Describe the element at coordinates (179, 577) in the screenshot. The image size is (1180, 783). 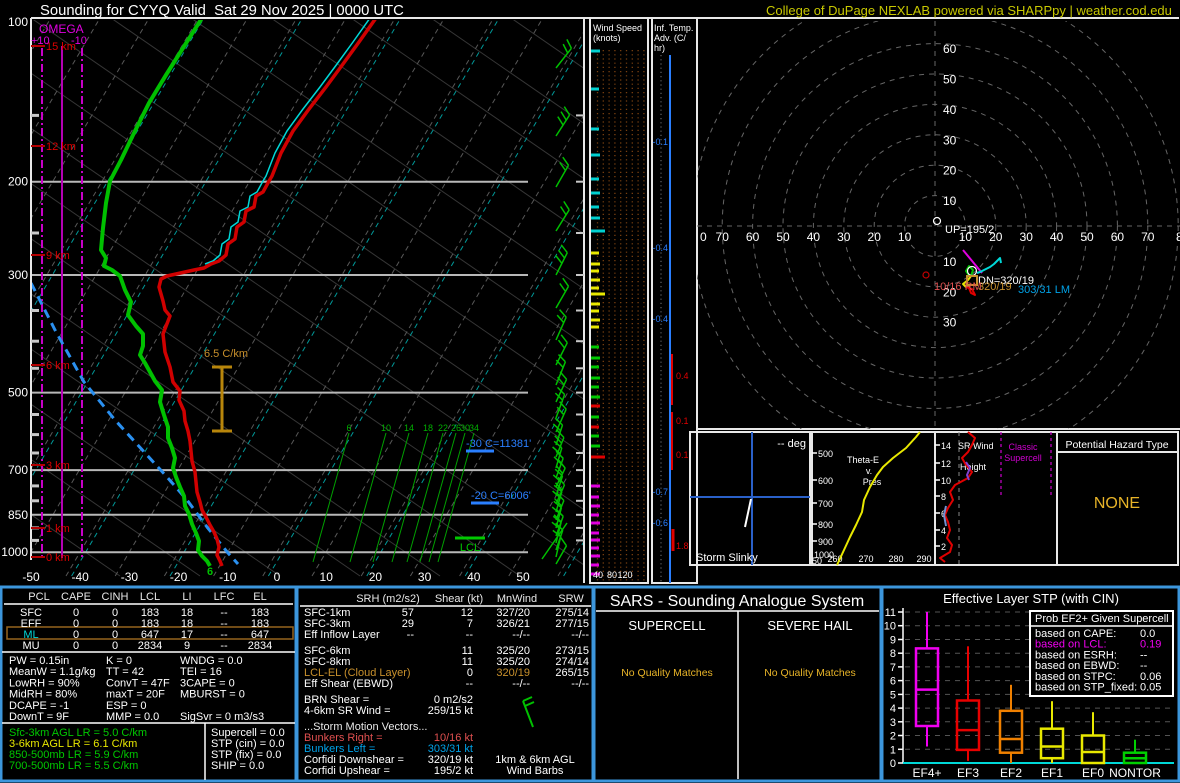
I see `svg-text: -20` at that location.